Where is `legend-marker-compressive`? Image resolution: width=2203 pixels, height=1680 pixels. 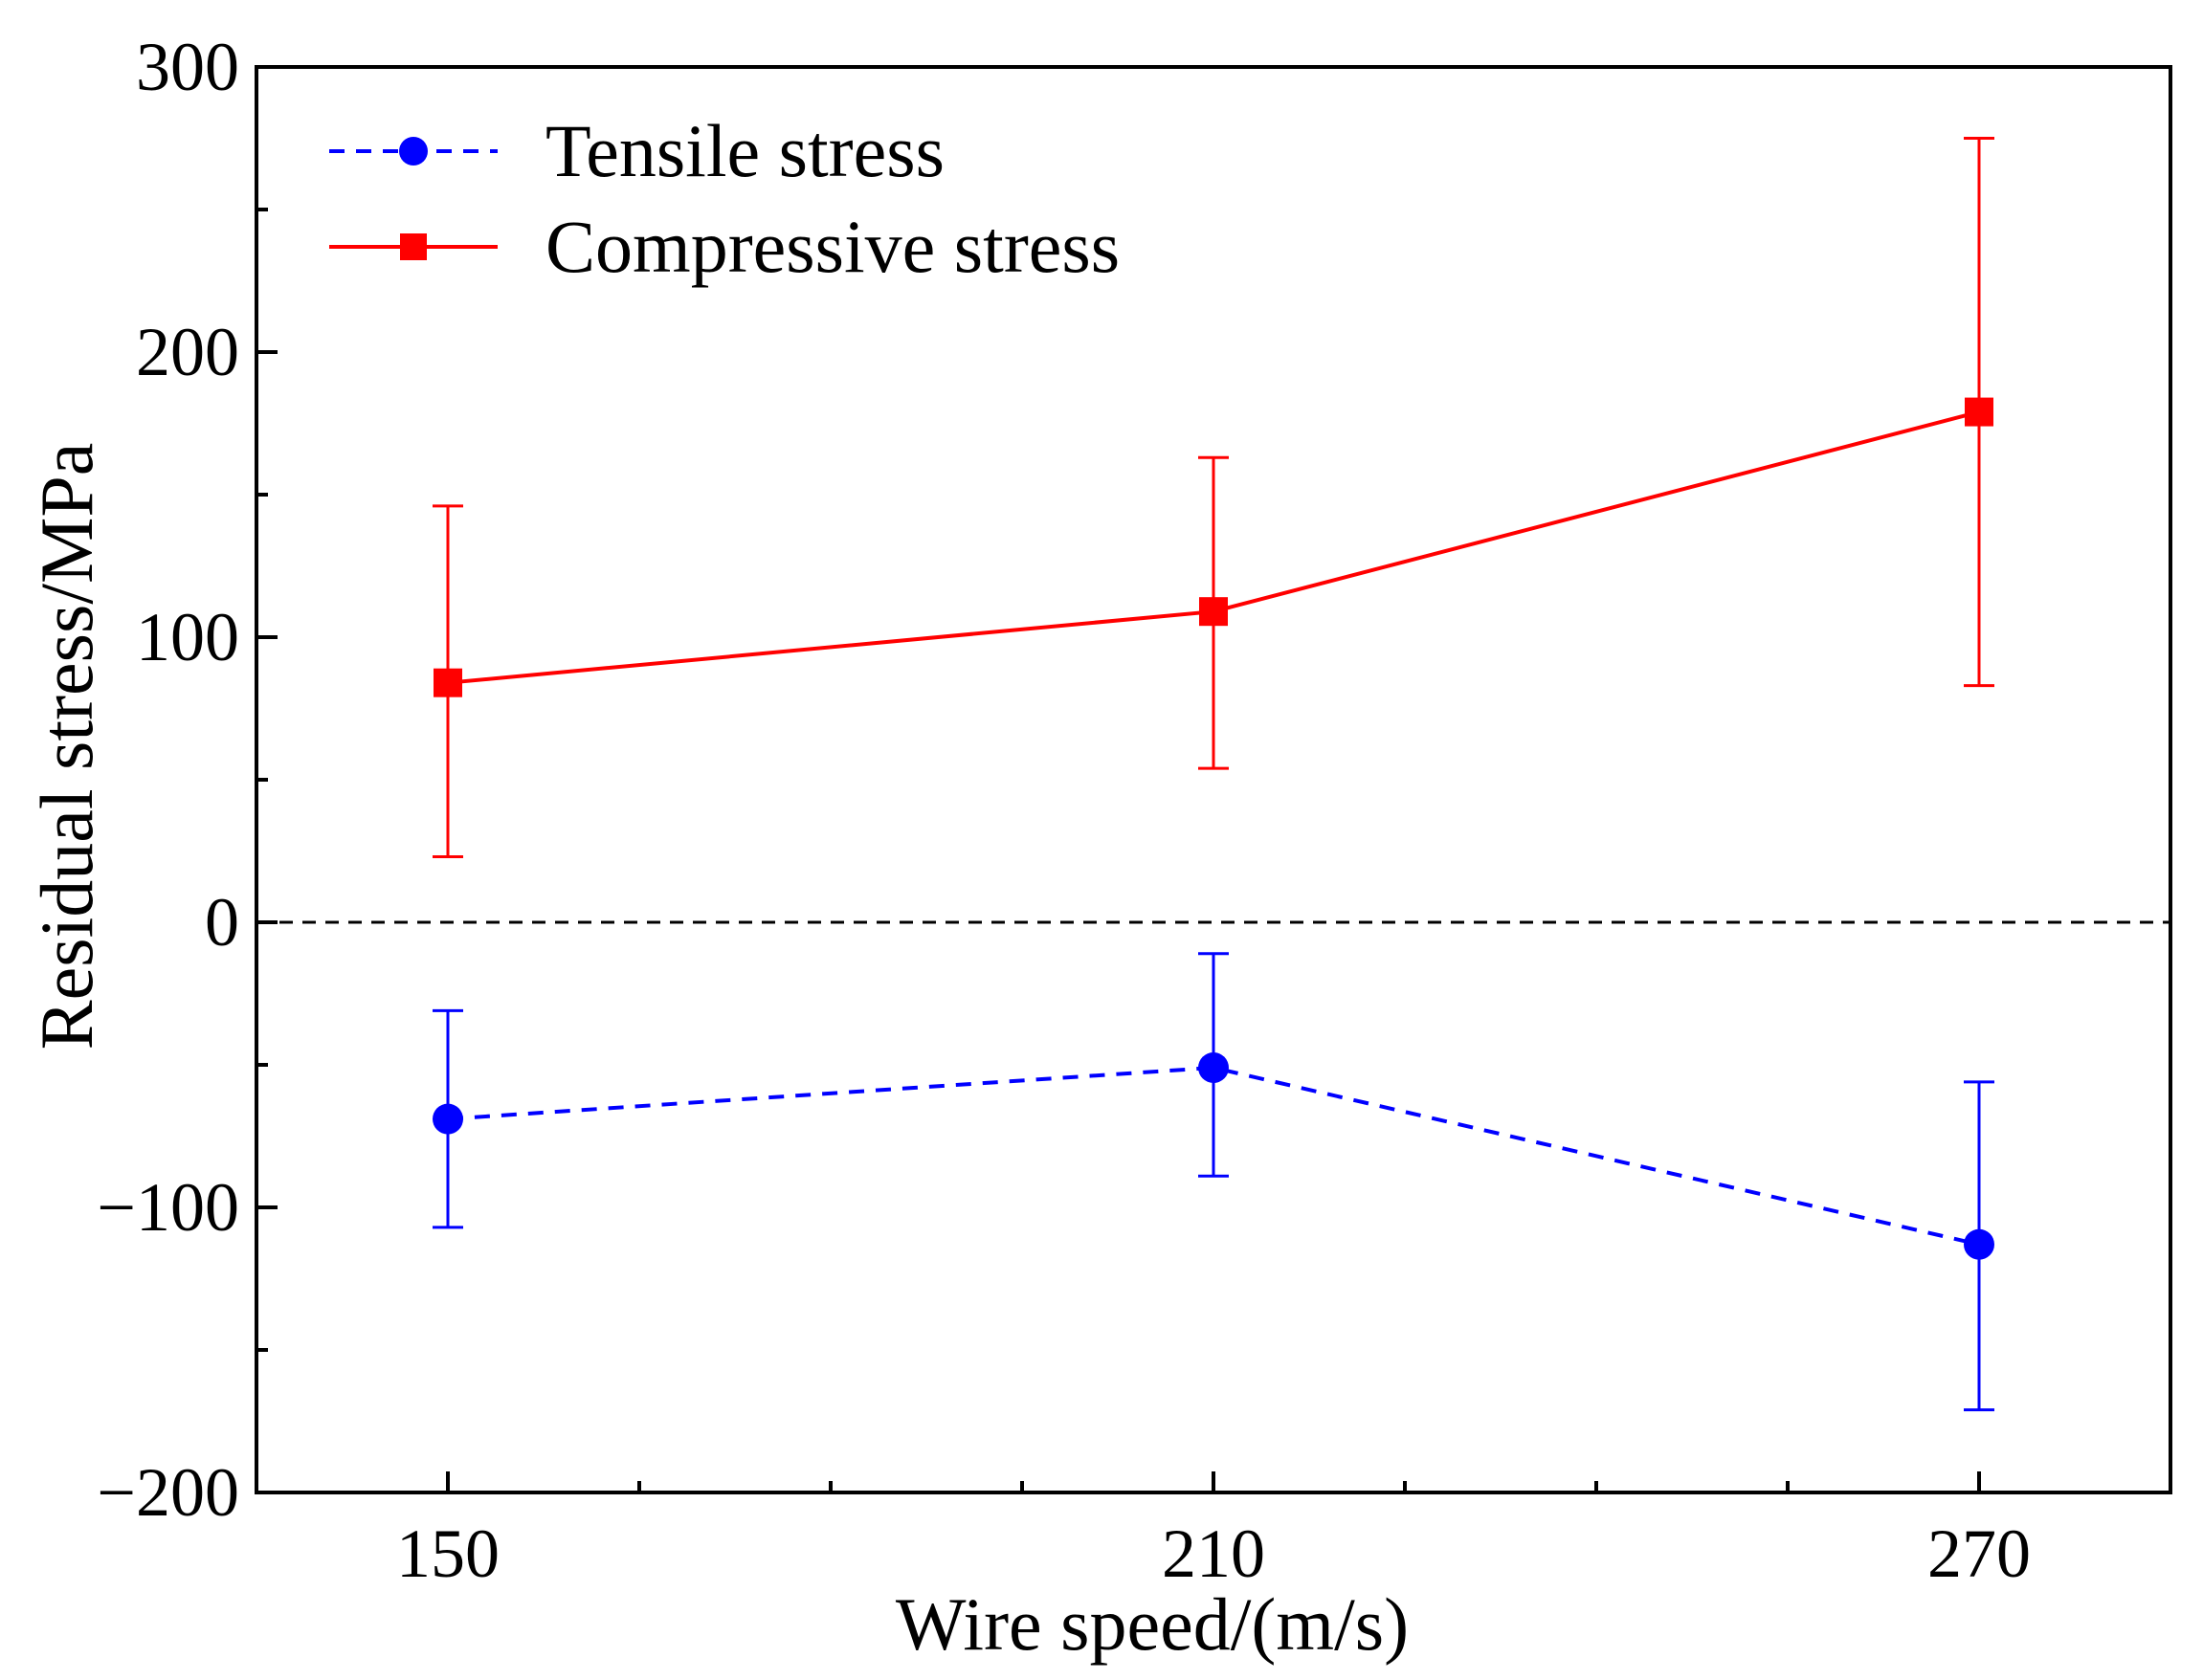
legend-marker-compressive is located at coordinates (413, 247).